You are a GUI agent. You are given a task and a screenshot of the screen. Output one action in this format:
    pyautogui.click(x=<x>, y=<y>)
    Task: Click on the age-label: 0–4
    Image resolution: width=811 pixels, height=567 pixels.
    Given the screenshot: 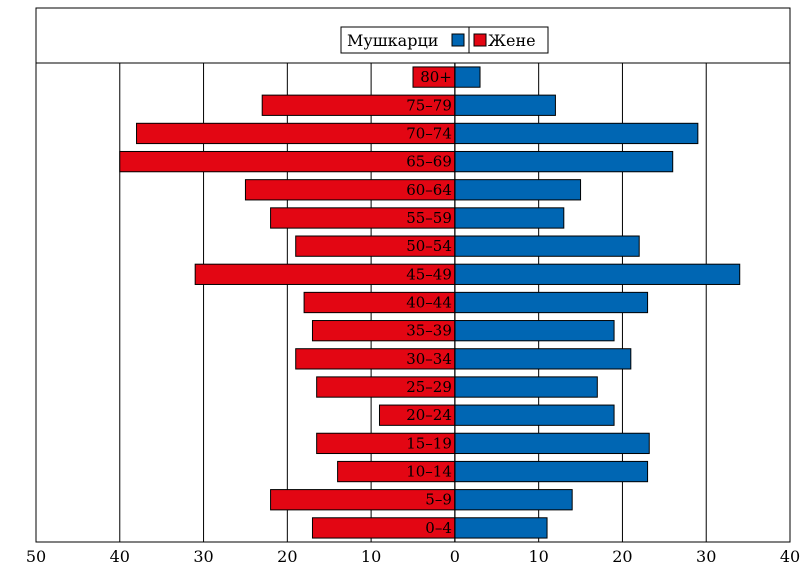 What is the action you would take?
    pyautogui.click(x=438, y=528)
    